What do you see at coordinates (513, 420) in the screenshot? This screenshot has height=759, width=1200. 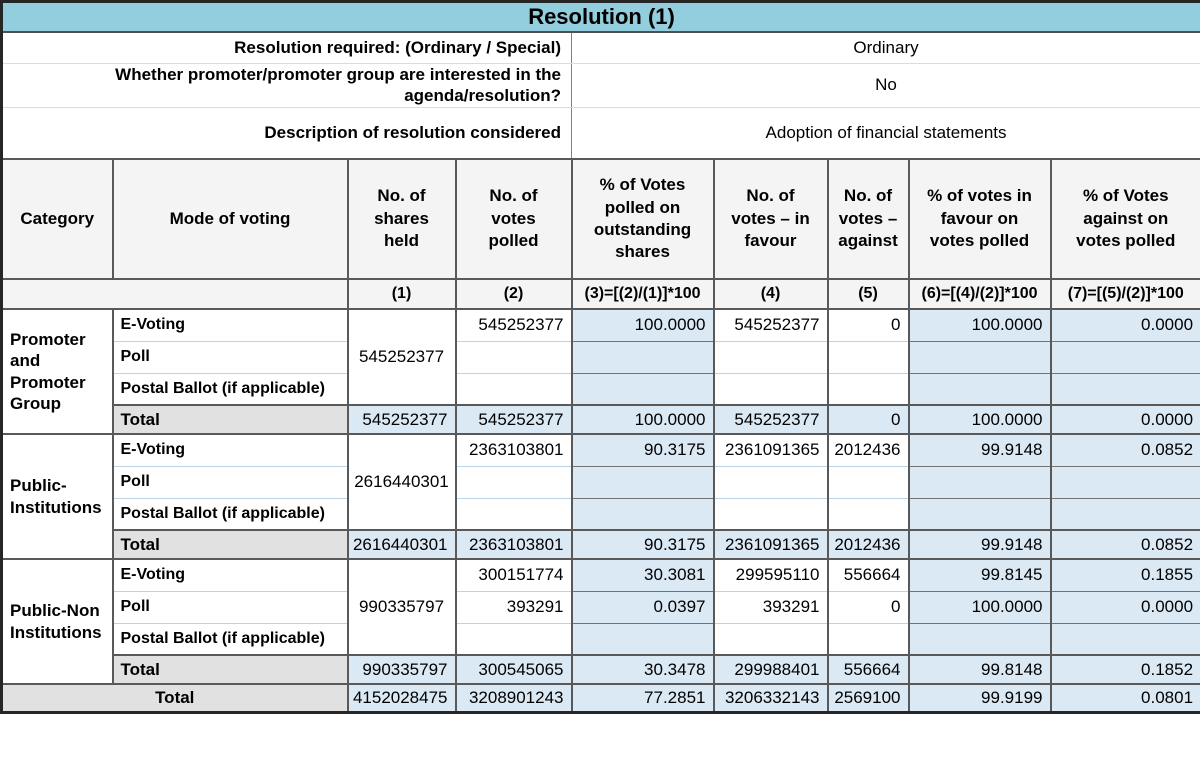 I see `votes-polled-total-cell: 545252377` at bounding box center [513, 420].